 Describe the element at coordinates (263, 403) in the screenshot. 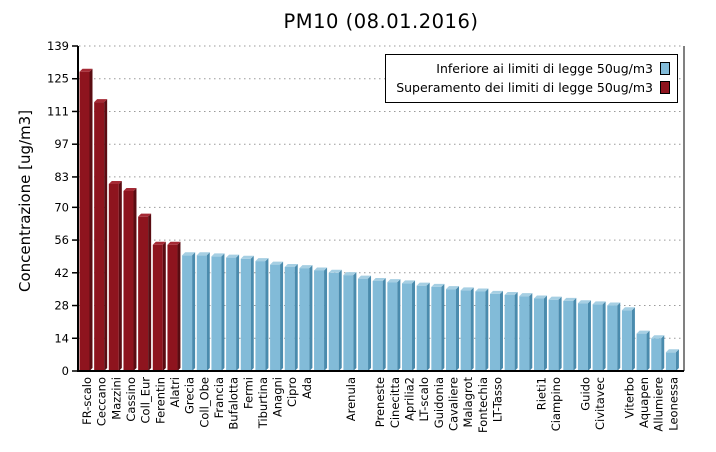

I see `x-tick-label: Tiburtina` at that location.